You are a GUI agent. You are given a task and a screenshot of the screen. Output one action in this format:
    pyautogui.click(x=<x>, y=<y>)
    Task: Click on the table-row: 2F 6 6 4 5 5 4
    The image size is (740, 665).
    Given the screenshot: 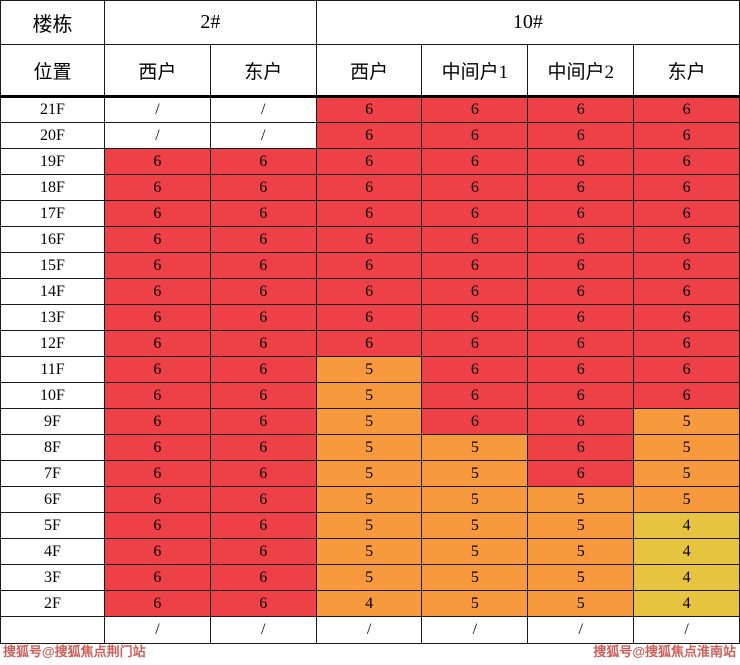 What is the action you would take?
    pyautogui.click(x=370, y=603)
    